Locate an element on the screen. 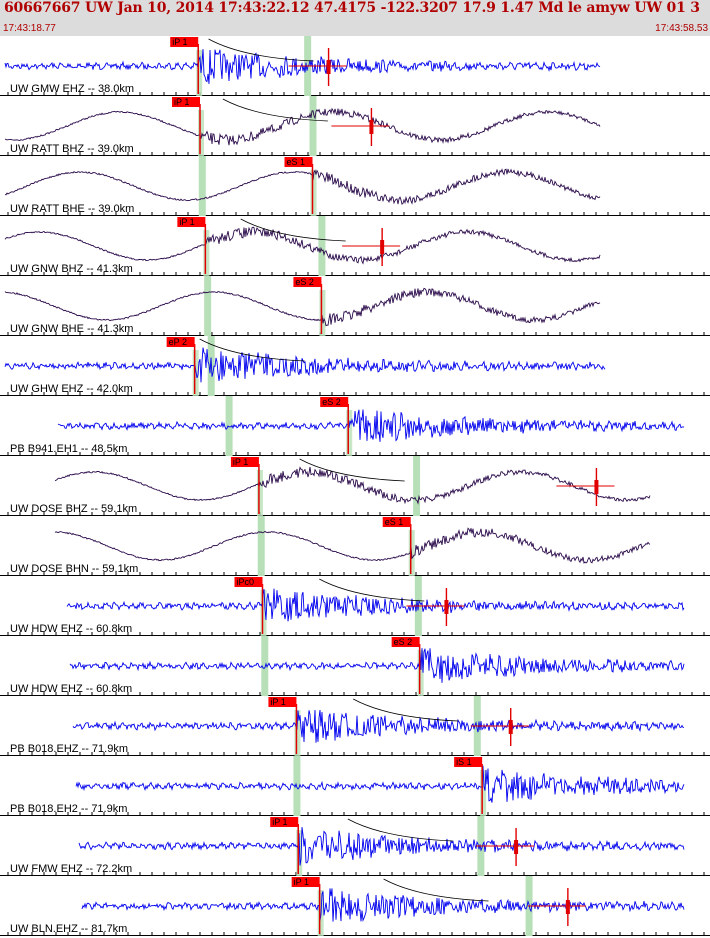  pick-label: eP 2 is located at coordinates (178, 342).